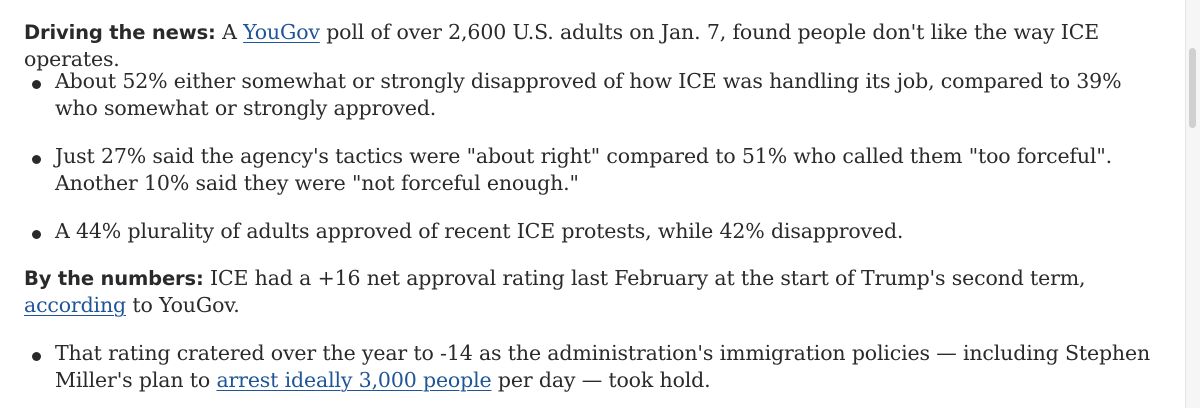  I want to click on paragraph-text: A, so click(229, 32).